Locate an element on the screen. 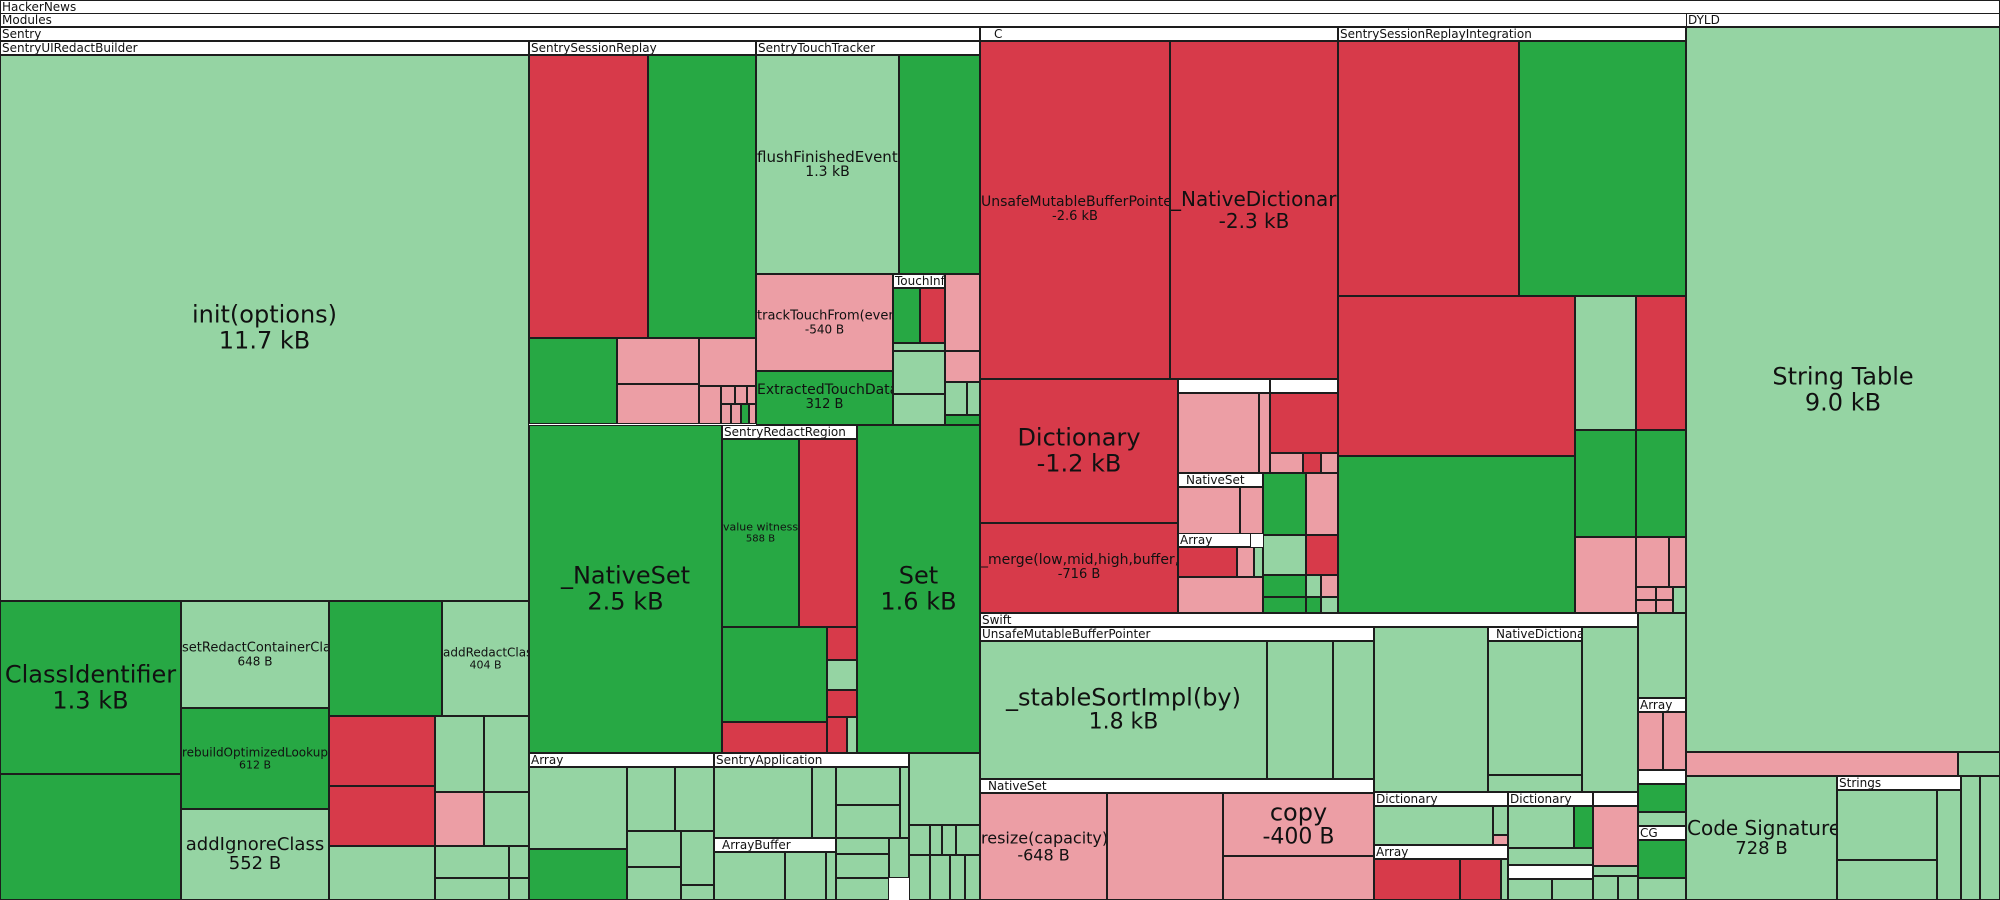 The height and width of the screenshot is (900, 2000). treemap-node-copy: copy -400 B is located at coordinates (1298, 824).